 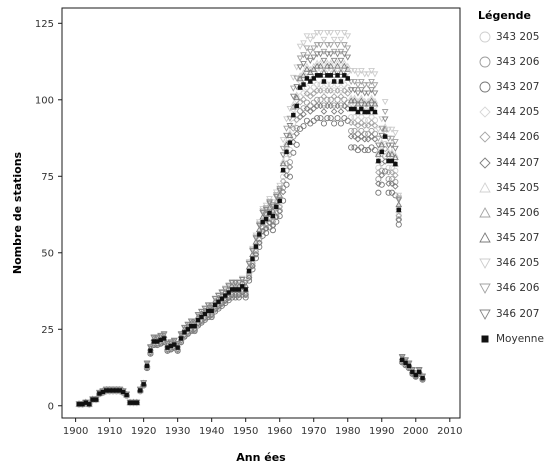 I want to click on y-tick-label: 50, so click(x=47, y=253).